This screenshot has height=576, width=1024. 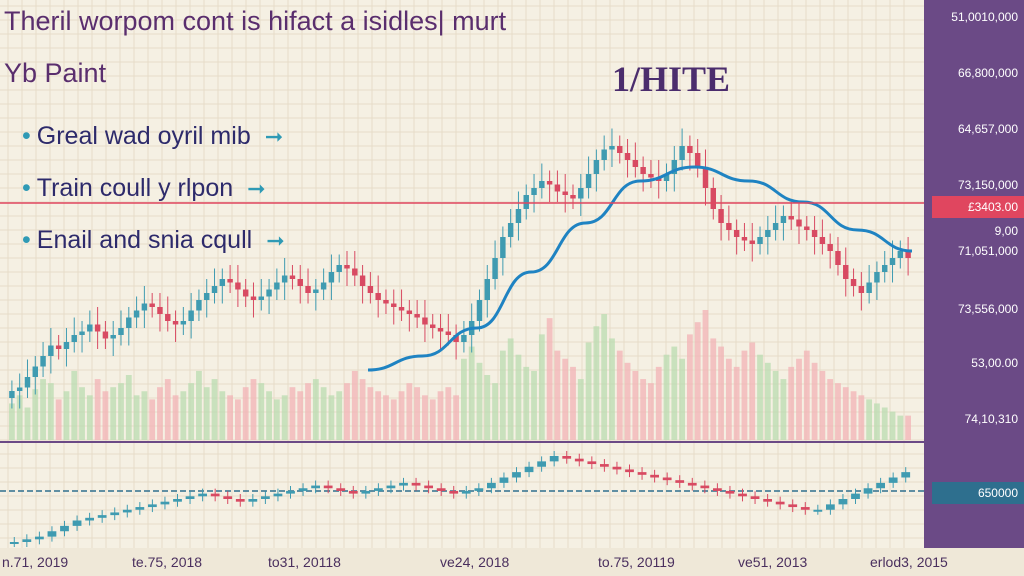 What do you see at coordinates (991, 419) in the screenshot?
I see `price-tick-label: 74,10,310` at bounding box center [991, 419].